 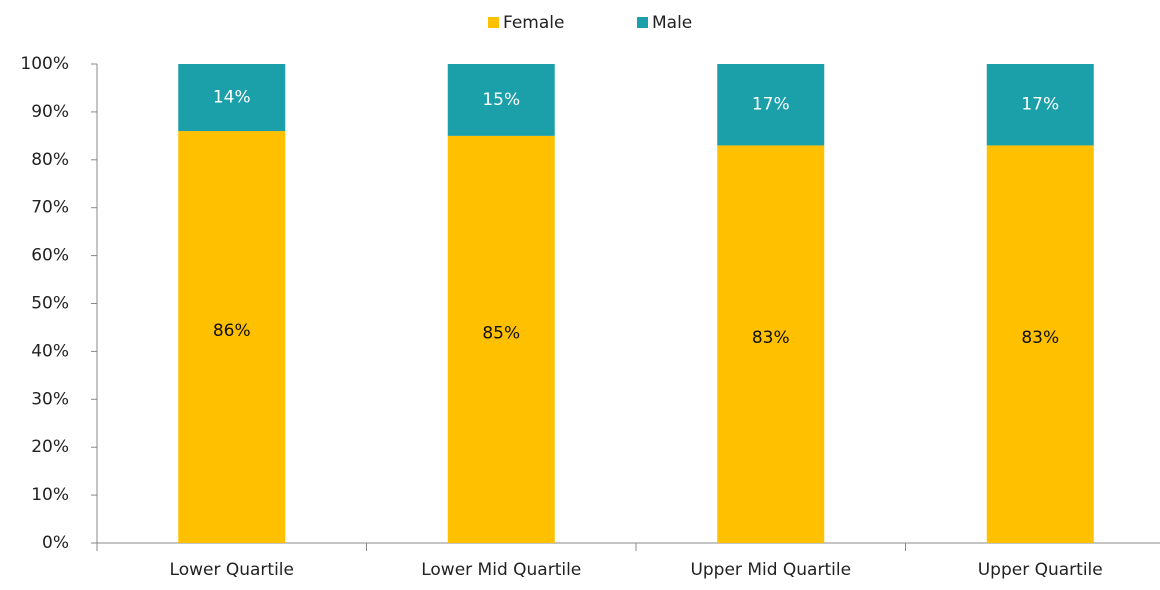 What do you see at coordinates (50, 256) in the screenshot?
I see `y-tick-label: 60%` at bounding box center [50, 256].